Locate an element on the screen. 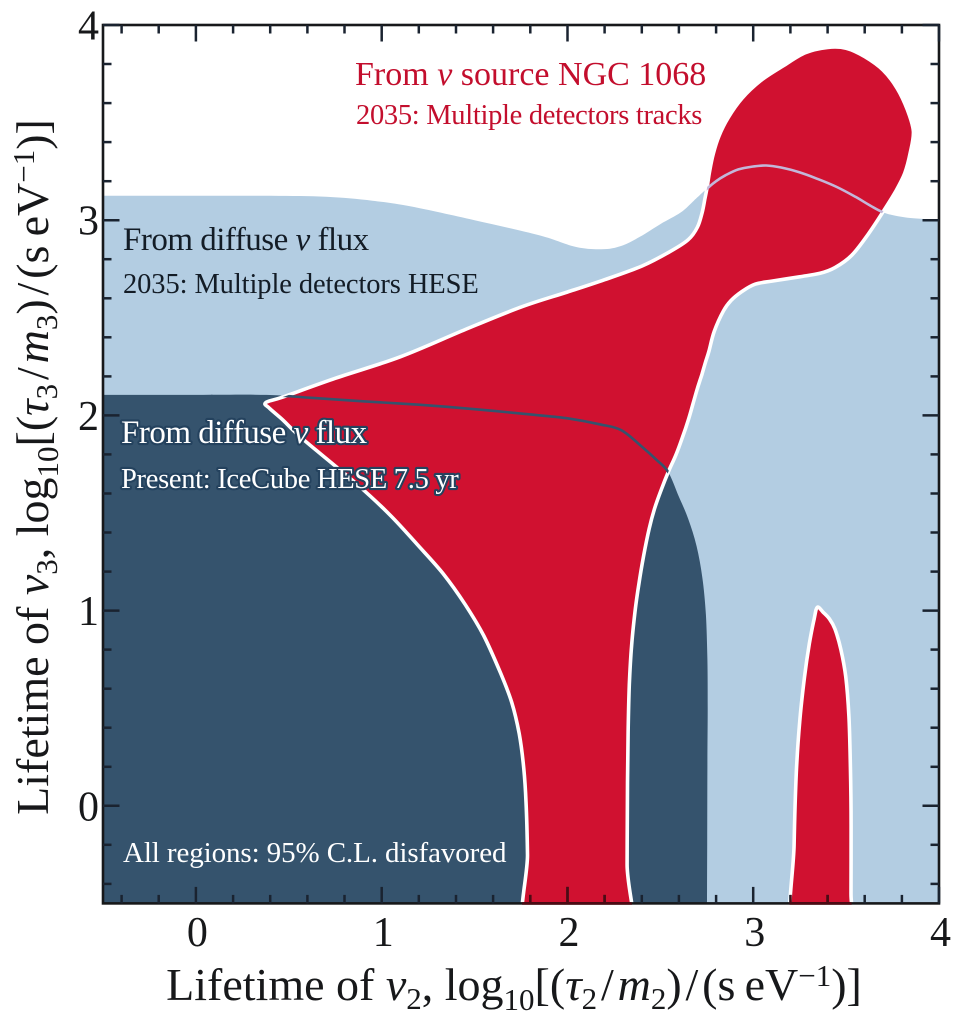  svg-text: From ν source NGC 1068 is located at coordinates (530, 74).